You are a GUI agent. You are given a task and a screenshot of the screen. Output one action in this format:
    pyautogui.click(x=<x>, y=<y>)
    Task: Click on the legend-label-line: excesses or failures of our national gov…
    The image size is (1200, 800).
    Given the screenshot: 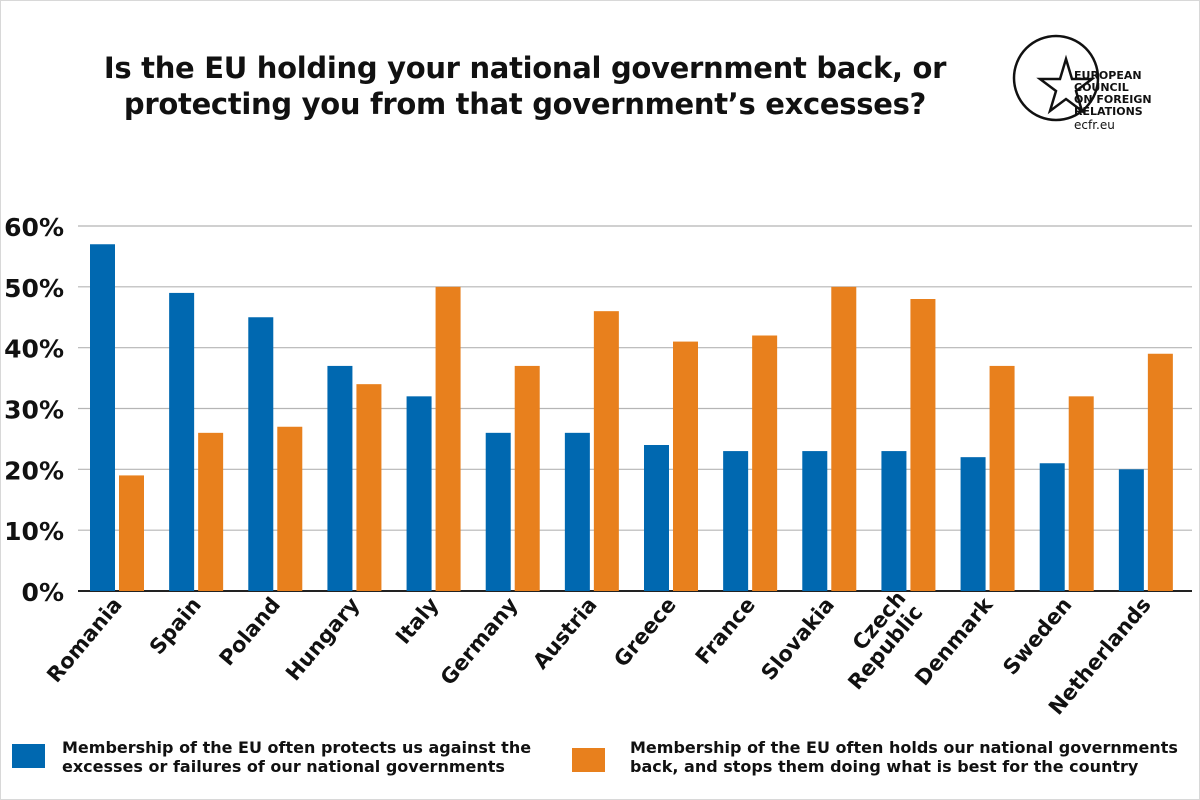 What is the action you would take?
    pyautogui.click(x=283, y=766)
    